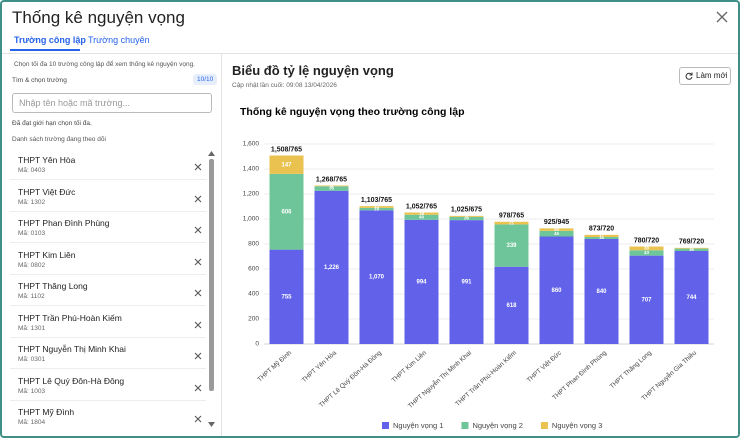  Describe the element at coordinates (72, 349) in the screenshot. I see `school-name: THPT Nguyễn Thị Minh Khai` at that location.